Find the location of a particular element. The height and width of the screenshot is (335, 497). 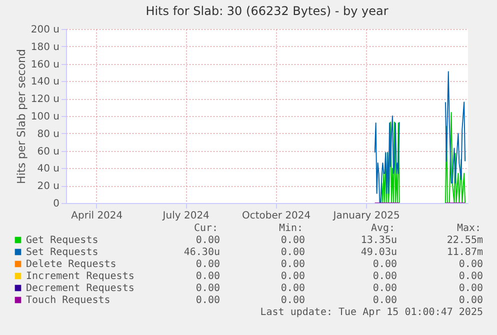

y-tick-label: 140 u is located at coordinates (45, 82).